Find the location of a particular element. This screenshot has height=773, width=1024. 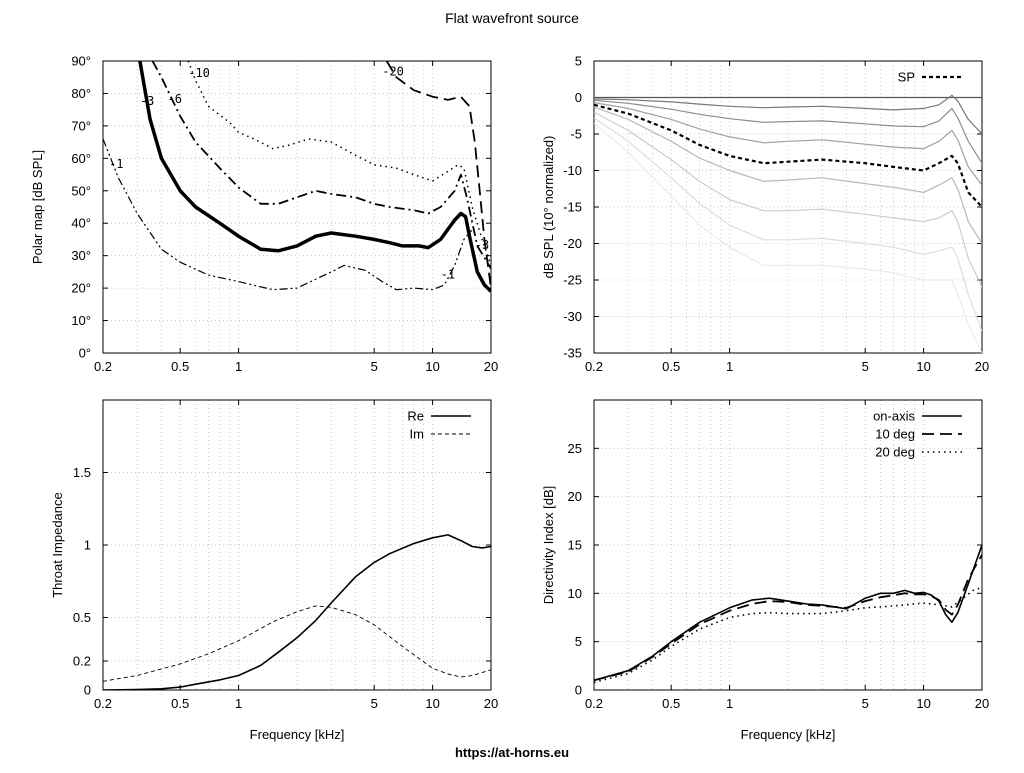

directivity-series-on-axis is located at coordinates (788, 613).